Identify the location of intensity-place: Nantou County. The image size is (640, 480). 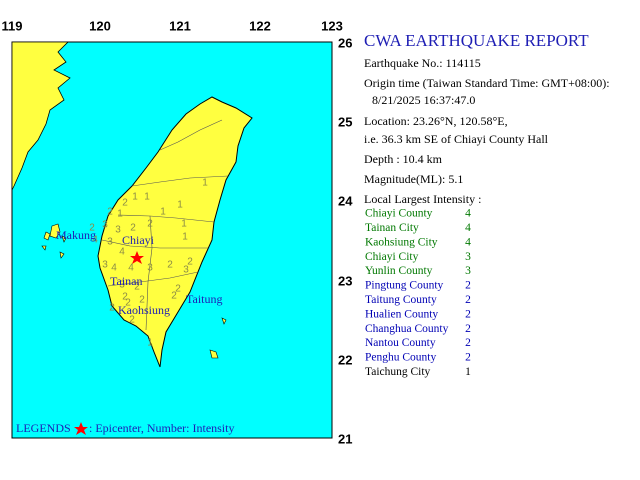
(400, 343).